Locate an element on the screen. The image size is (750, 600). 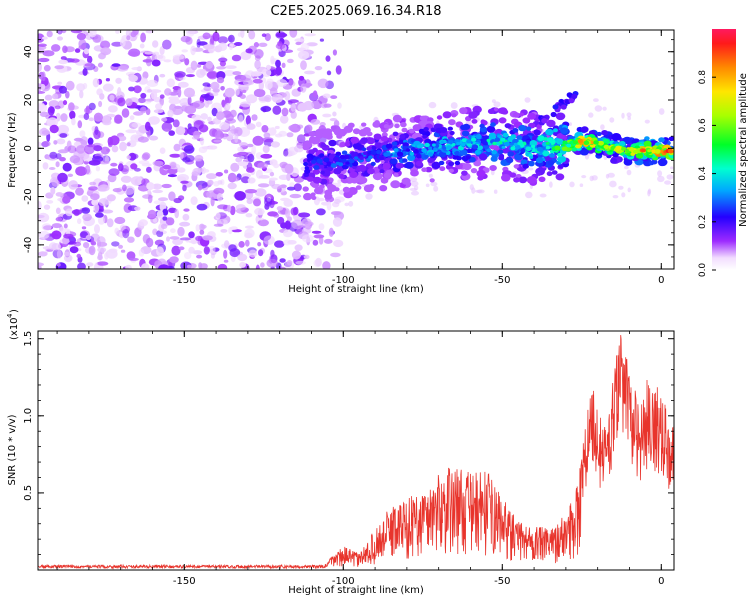
spectrogram-y-label: Frequency (Hz) is located at coordinates (12, 150).